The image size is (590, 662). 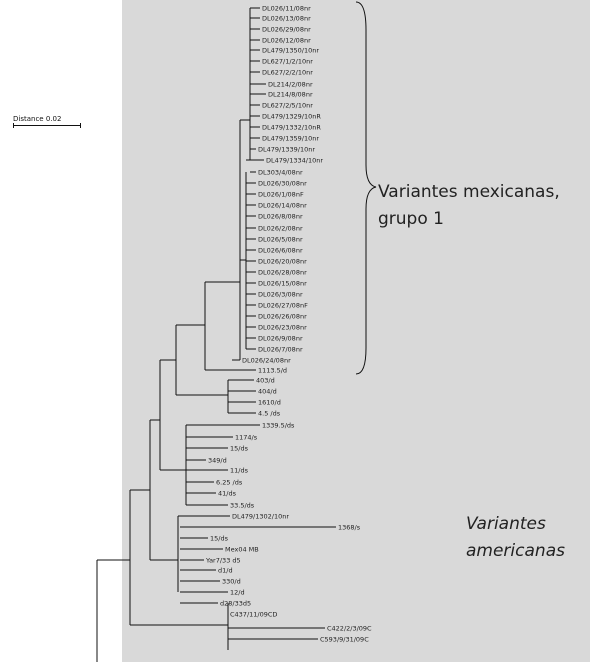 I want to click on leaf-label: DL026/13/08nr, so click(x=286, y=19).